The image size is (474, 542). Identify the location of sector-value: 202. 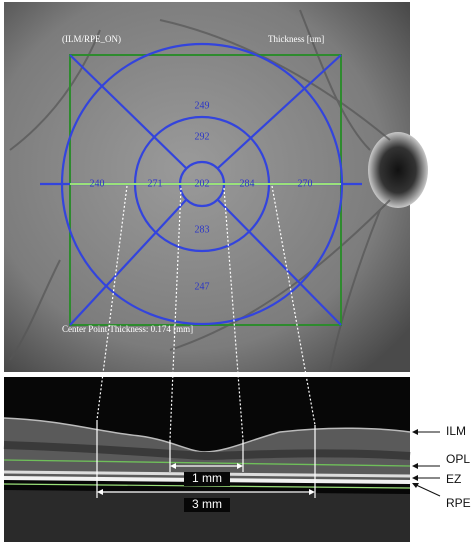
(202, 183).